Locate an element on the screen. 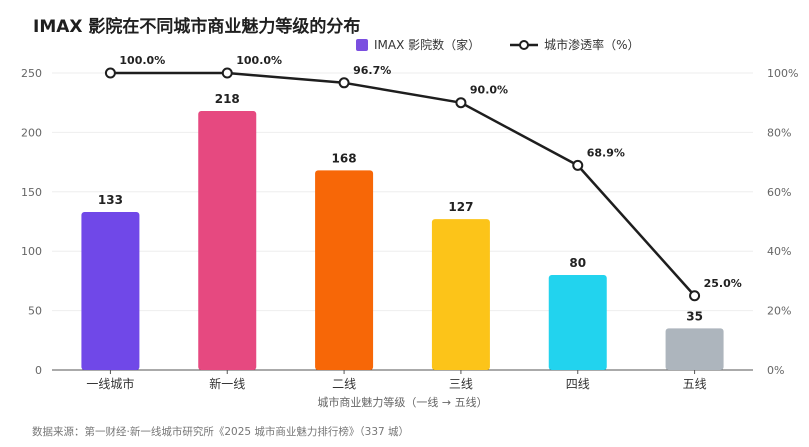 This screenshot has height=447, width=809. legend-item-line: 城市渗透率（%） is located at coordinates (575, 44).